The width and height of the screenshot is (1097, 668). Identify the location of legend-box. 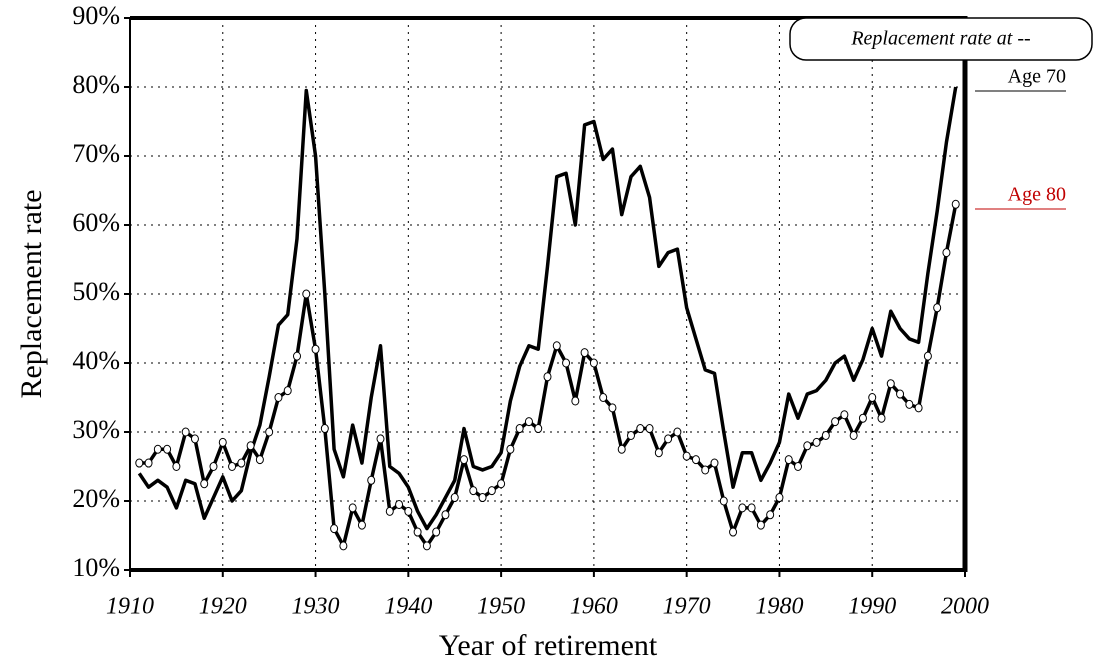
(941, 39).